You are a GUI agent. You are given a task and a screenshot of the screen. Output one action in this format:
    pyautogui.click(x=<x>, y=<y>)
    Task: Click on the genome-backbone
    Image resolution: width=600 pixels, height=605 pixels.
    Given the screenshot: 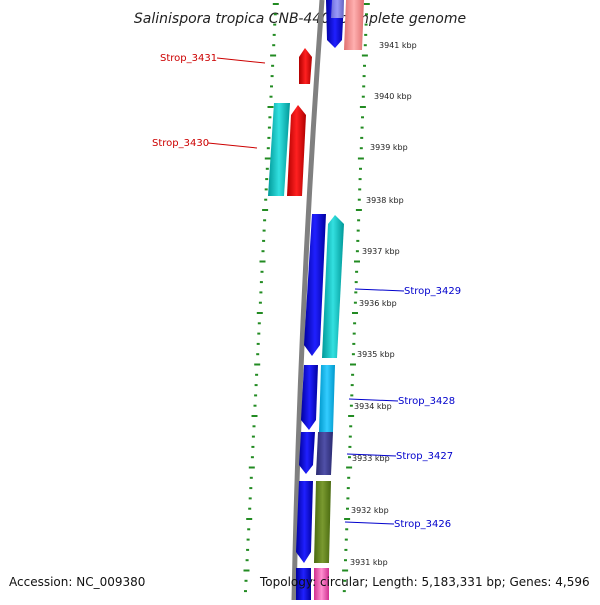 What is the action you would take?
    pyautogui.click(x=308, y=300)
    